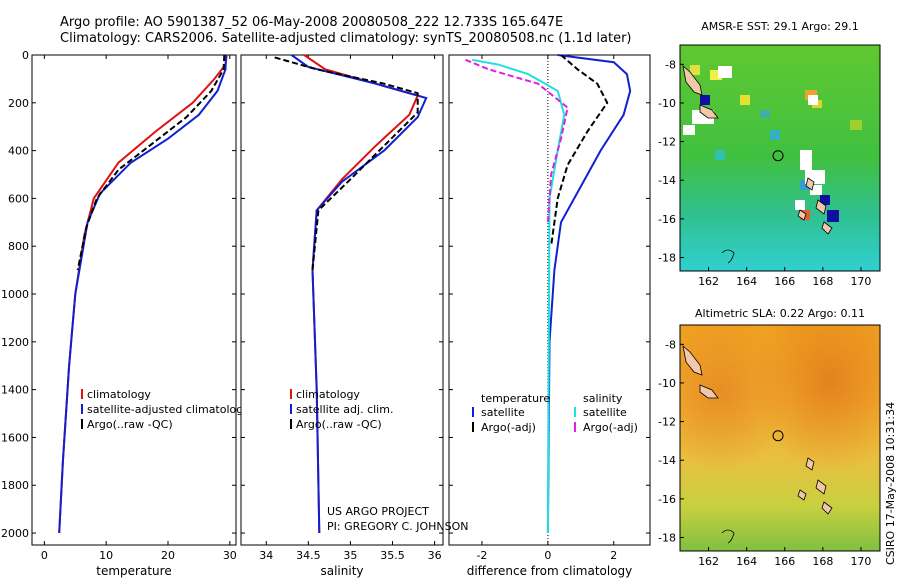 This screenshot has height=580, width=900. Describe the element at coordinates (130, 424) in the screenshot. I see `legend-entry: Argo(..raw -QC)` at that location.